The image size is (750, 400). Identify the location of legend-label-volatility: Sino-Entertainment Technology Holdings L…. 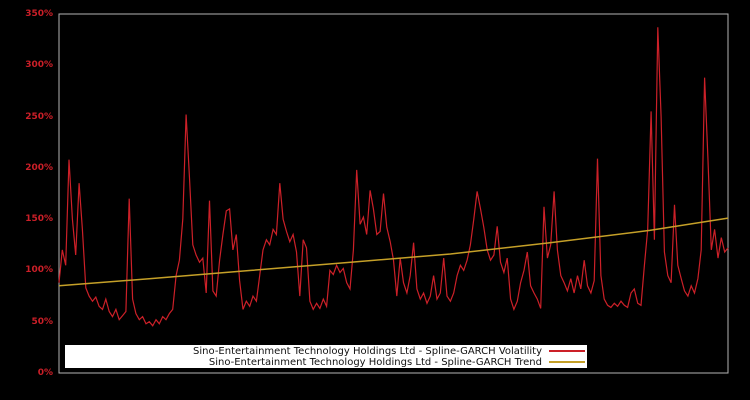
(367, 351).